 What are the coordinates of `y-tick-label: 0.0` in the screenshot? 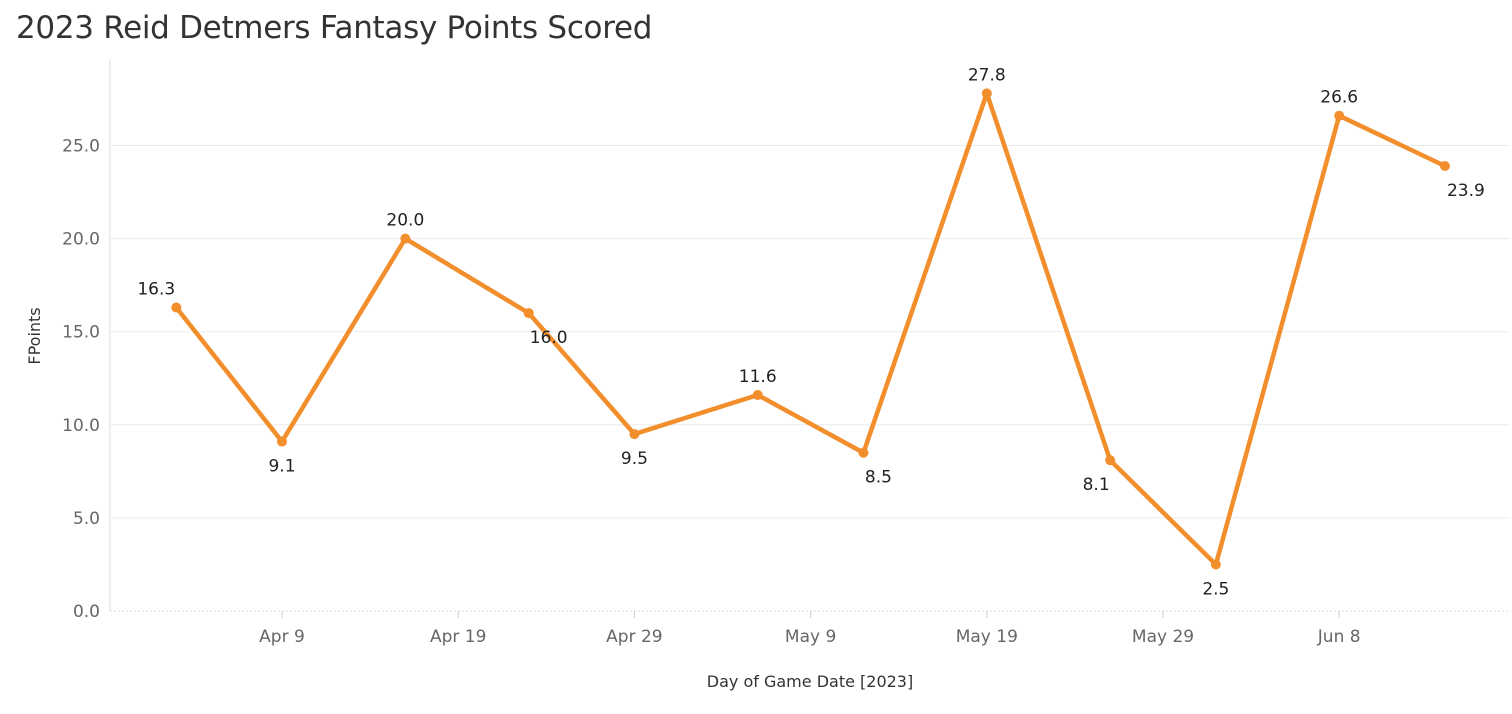 It's located at (86, 612).